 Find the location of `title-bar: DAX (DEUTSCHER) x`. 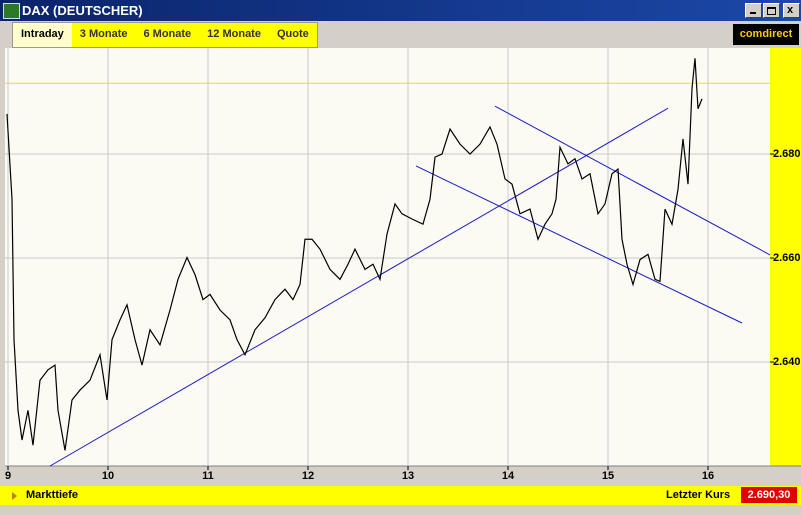

title-bar: DAX (DEUTSCHER) x is located at coordinates (400, 10).